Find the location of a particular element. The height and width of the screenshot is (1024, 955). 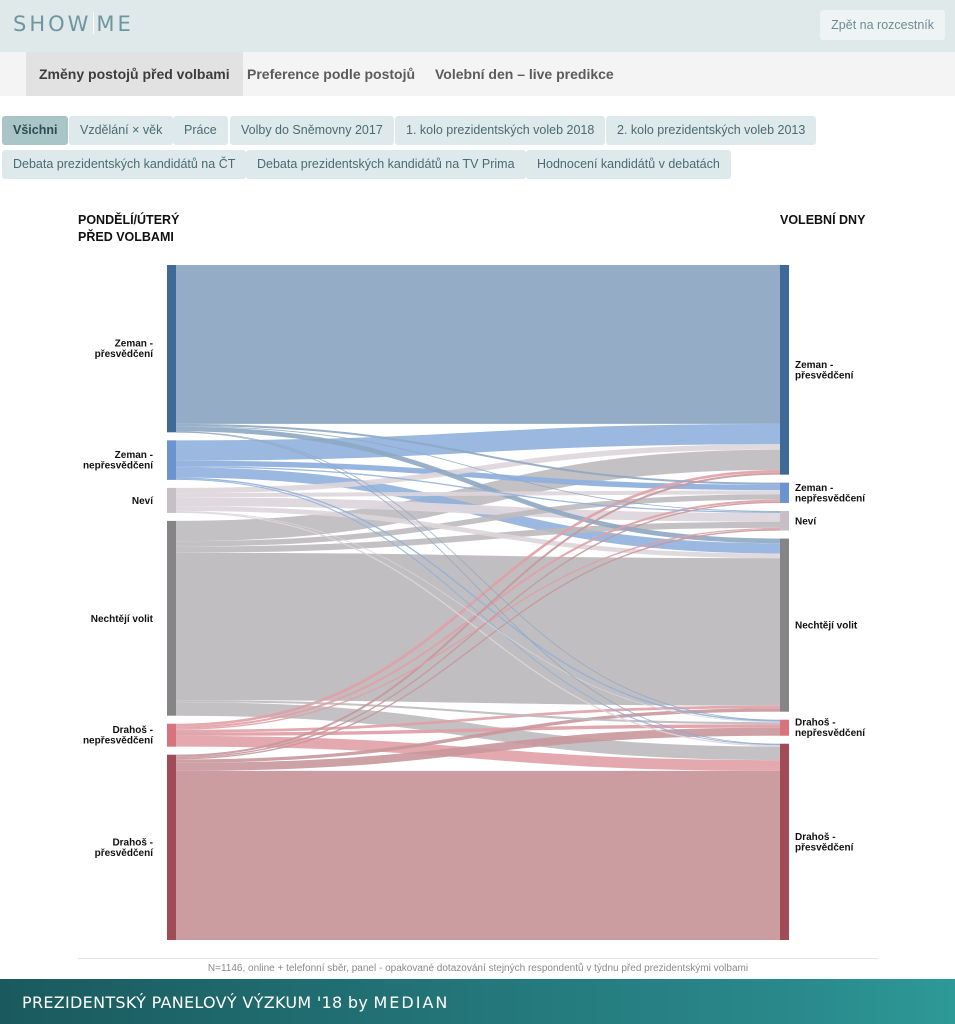

left-node-dn is located at coordinates (171, 735).